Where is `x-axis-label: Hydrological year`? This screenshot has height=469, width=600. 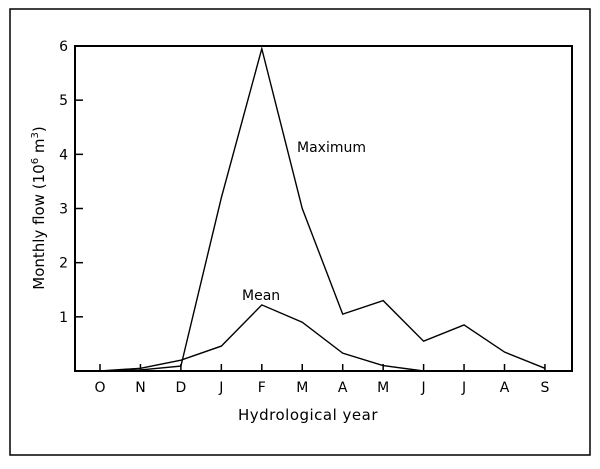 x-axis-label: Hydrological year is located at coordinates (308, 415).